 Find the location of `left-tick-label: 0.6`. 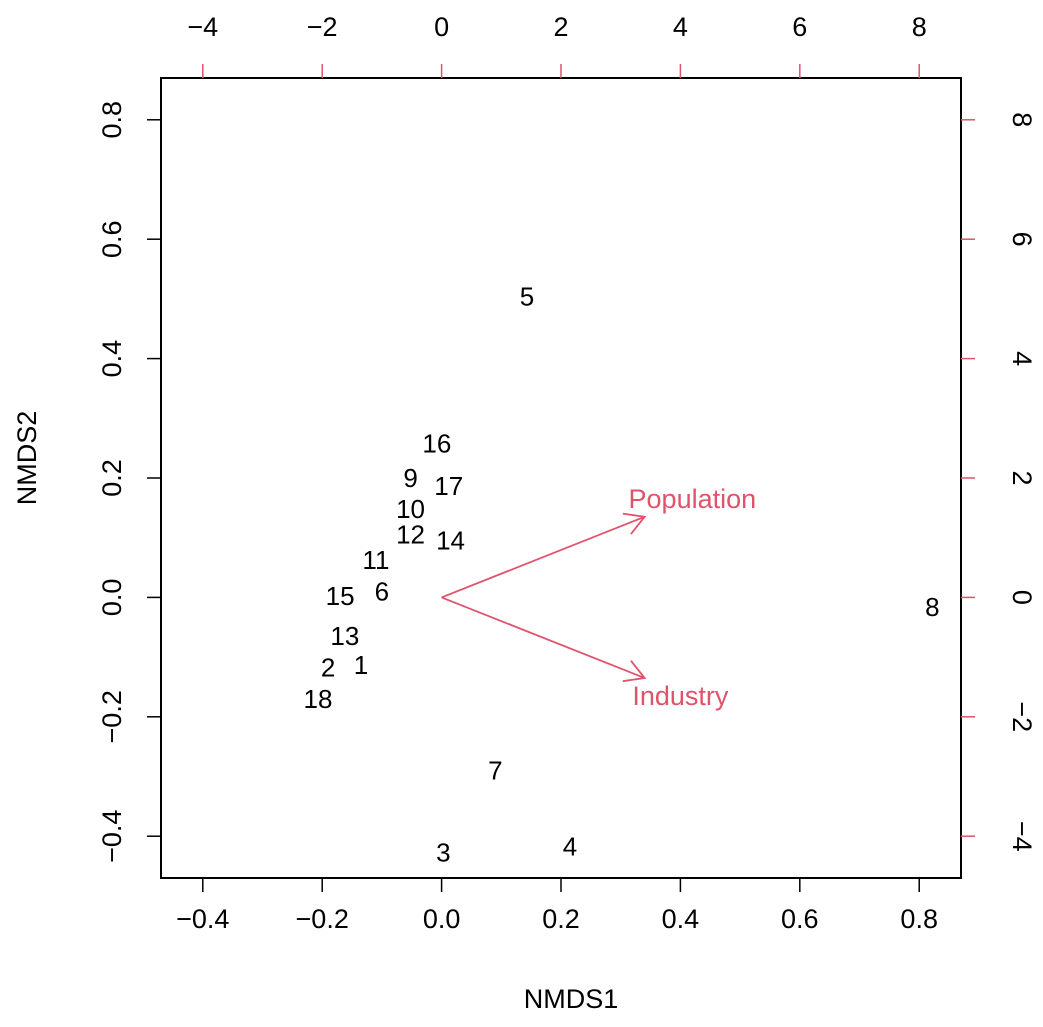

left-tick-label: 0.6 is located at coordinates (112, 239).